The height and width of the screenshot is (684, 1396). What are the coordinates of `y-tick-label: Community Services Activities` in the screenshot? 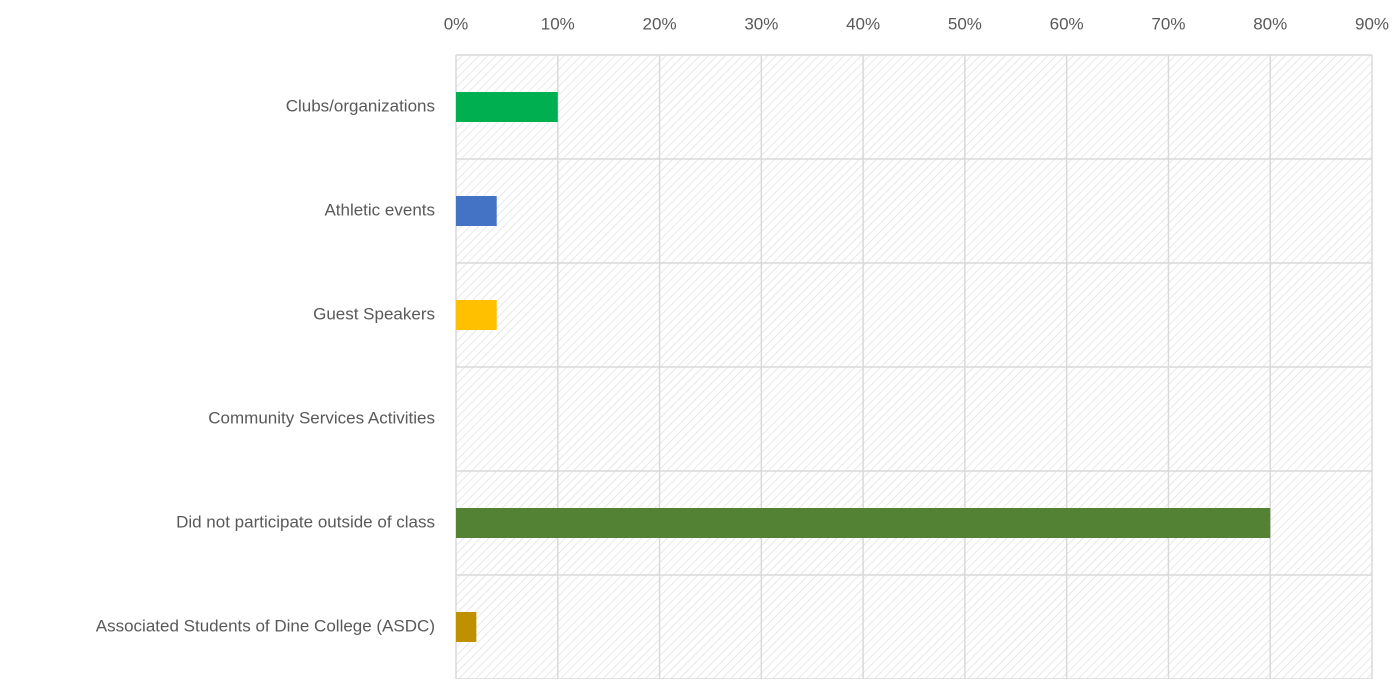 It's located at (321, 417).